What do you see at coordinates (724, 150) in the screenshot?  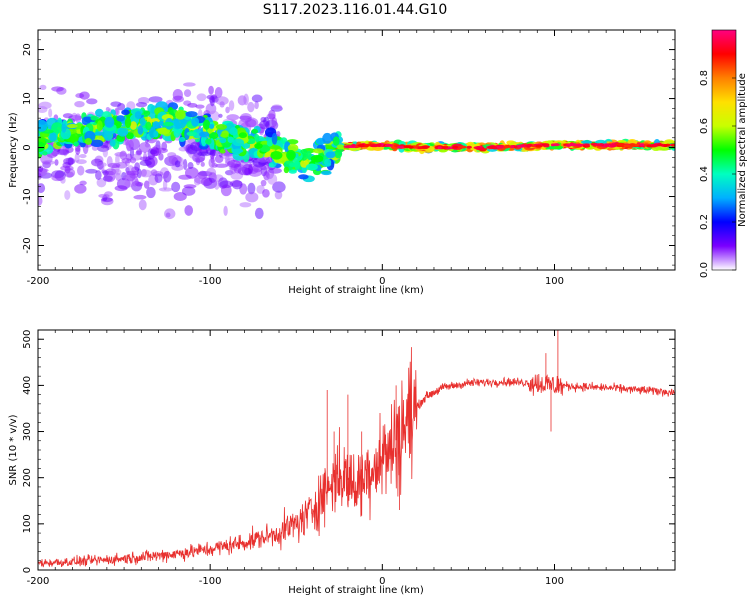 I see `colorbar-gradient` at bounding box center [724, 150].